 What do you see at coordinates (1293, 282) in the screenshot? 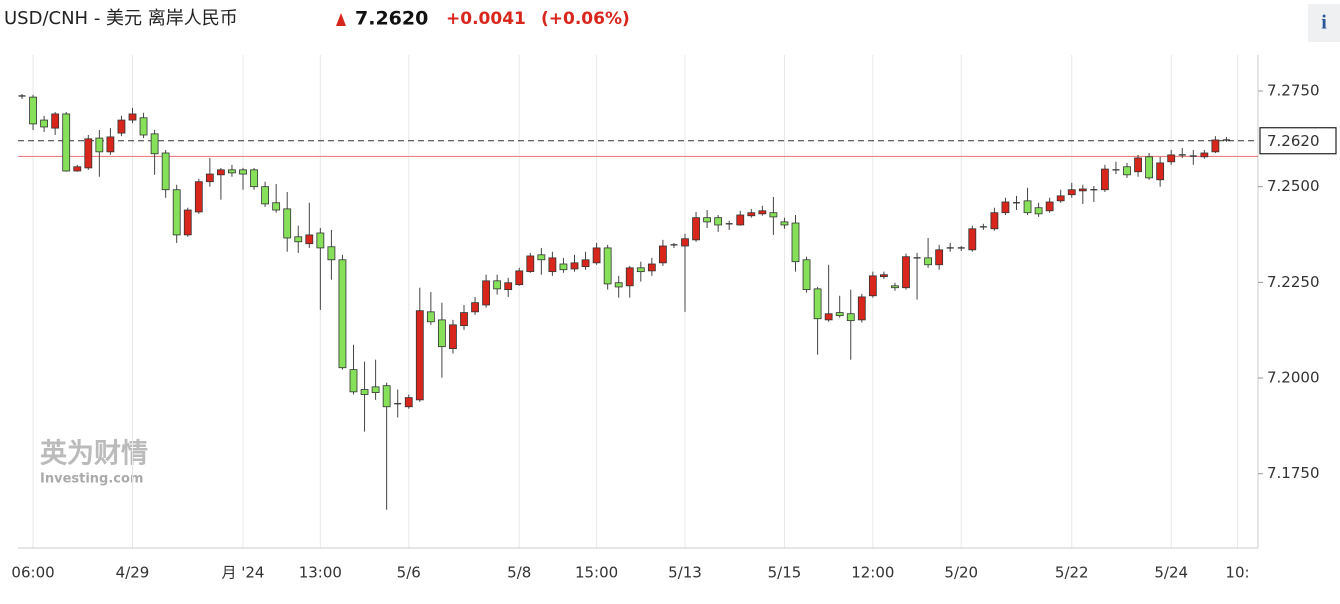
I see `y-tick-label: 7.2250` at bounding box center [1293, 282].